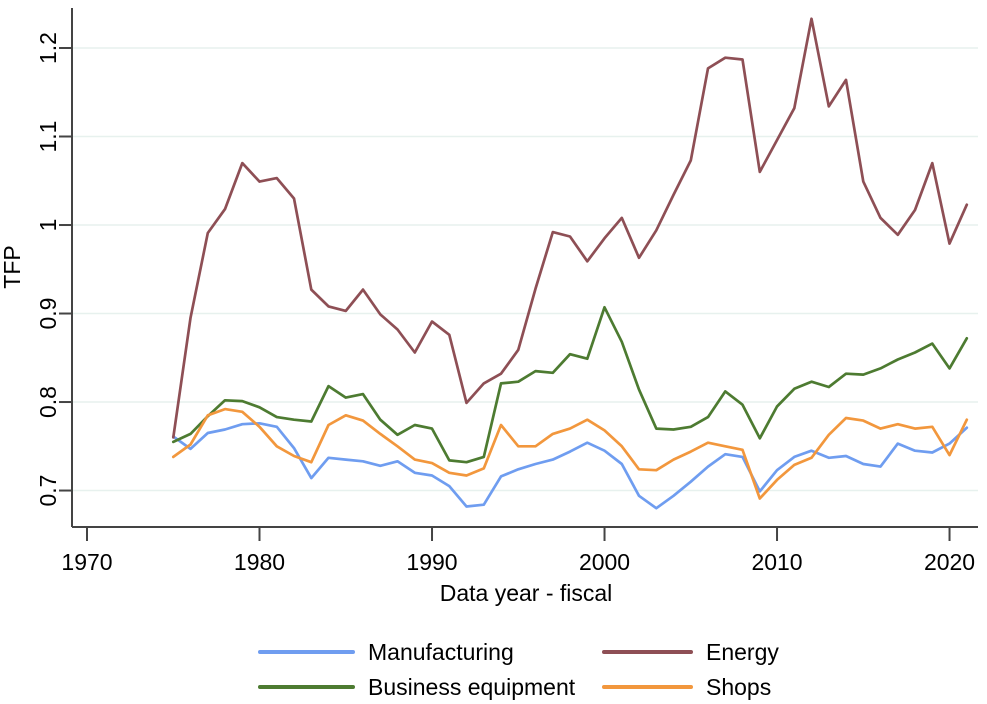 The height and width of the screenshot is (704, 987). Describe the element at coordinates (306, 687) in the screenshot. I see `business-equipment-line-swatch` at that location.